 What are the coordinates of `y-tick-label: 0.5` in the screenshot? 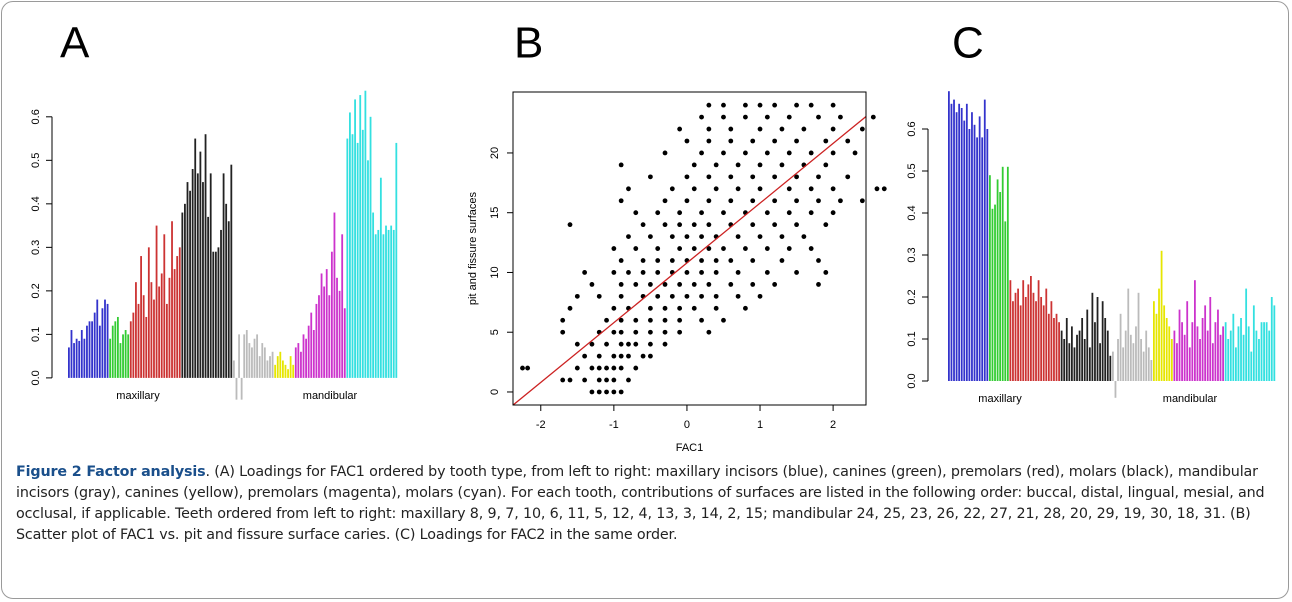 It's located at (912, 170).